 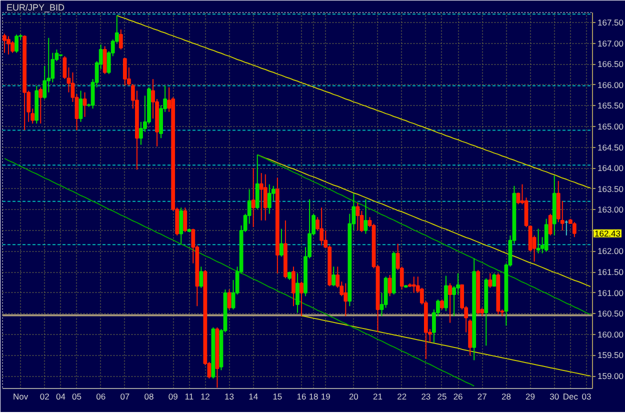 What do you see at coordinates (77, 397) in the screenshot?
I see `x-tick-label: 05` at bounding box center [77, 397].